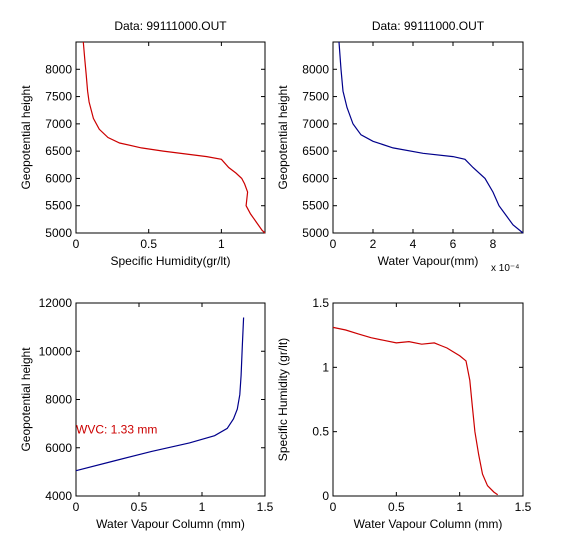 The height and width of the screenshot is (560, 580). What do you see at coordinates (56, 303) in the screenshot?
I see `y-tick-label: 12000` at bounding box center [56, 303].